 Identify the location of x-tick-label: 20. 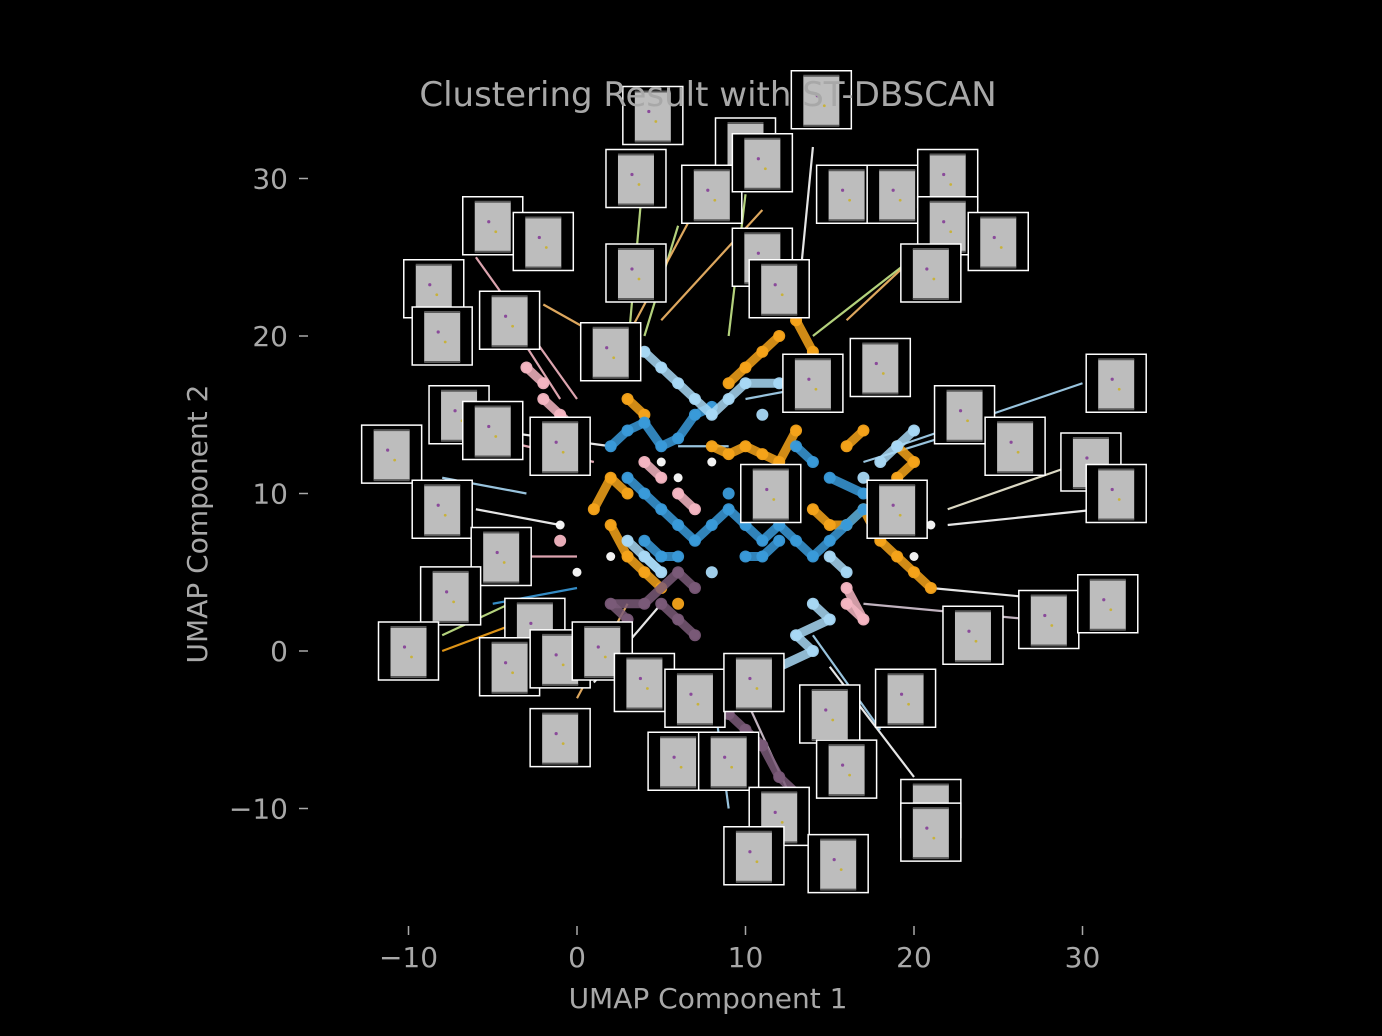
(914, 957).